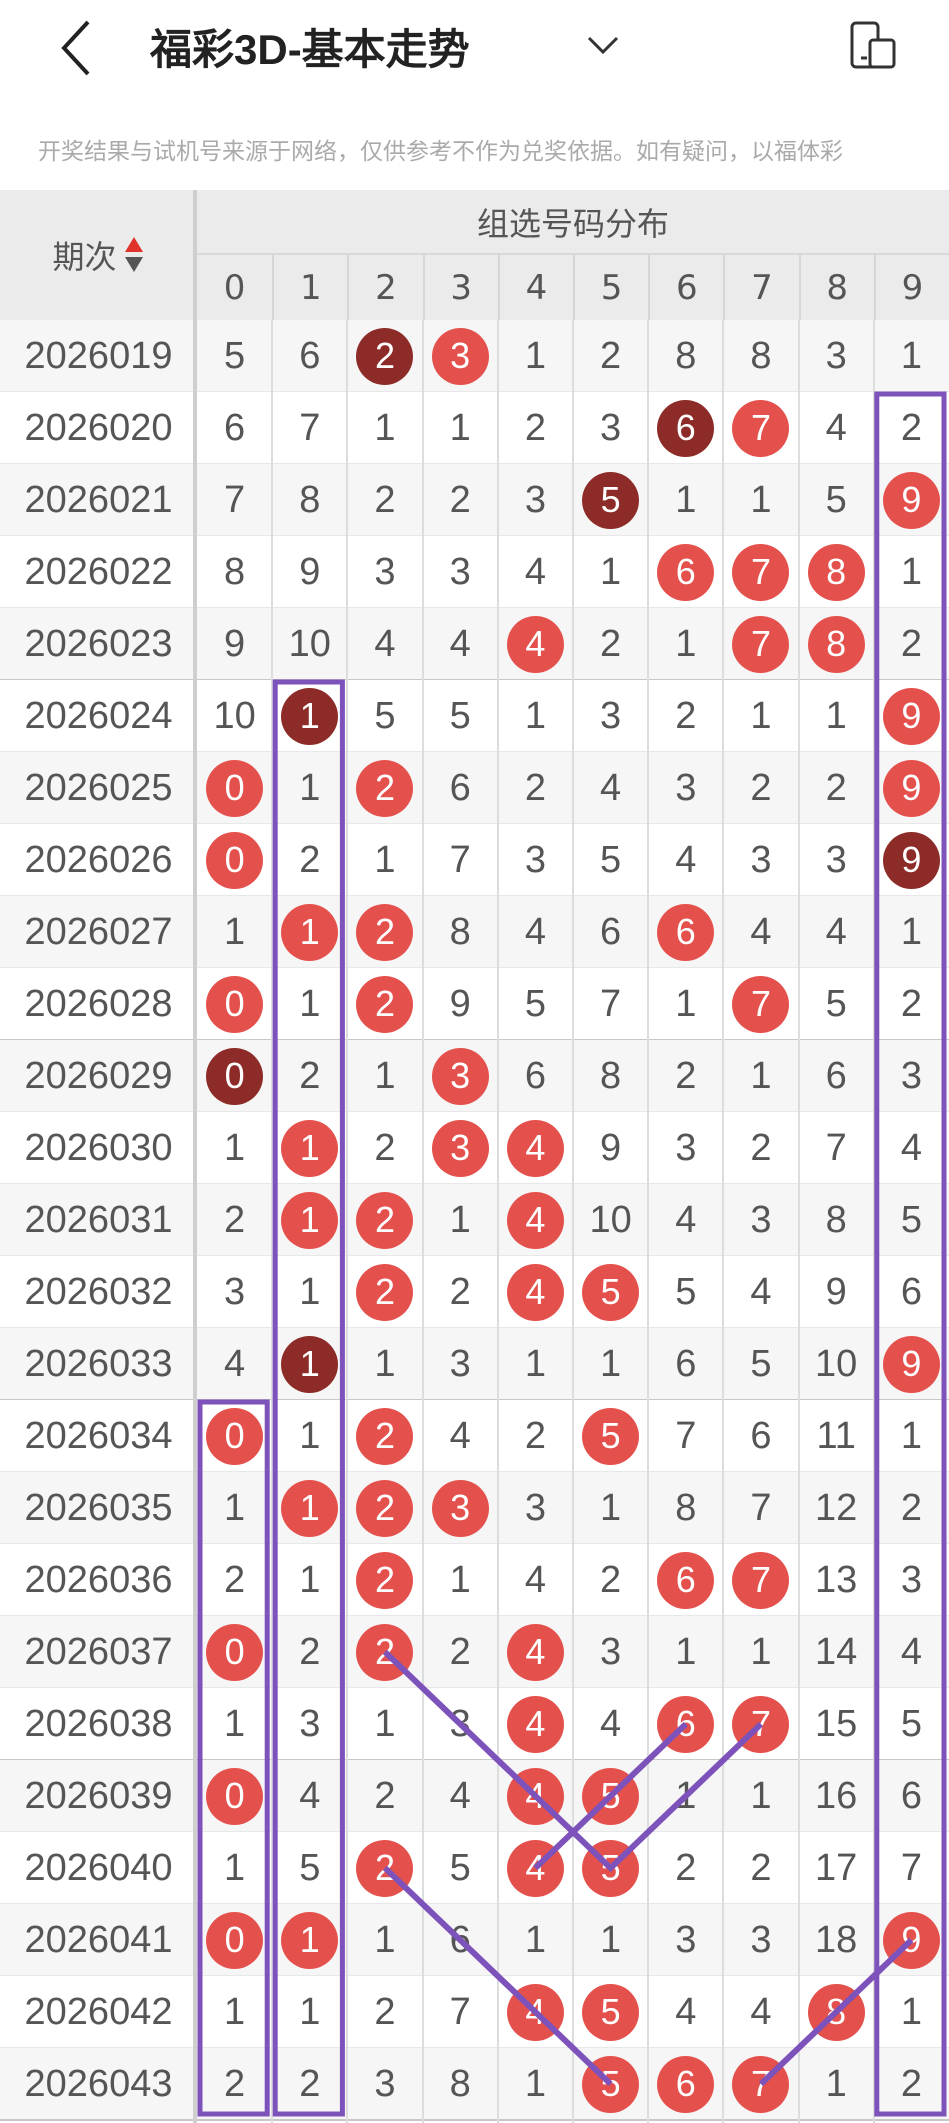  Describe the element at coordinates (603, 45) in the screenshot. I see `chevron-down-icon` at that location.